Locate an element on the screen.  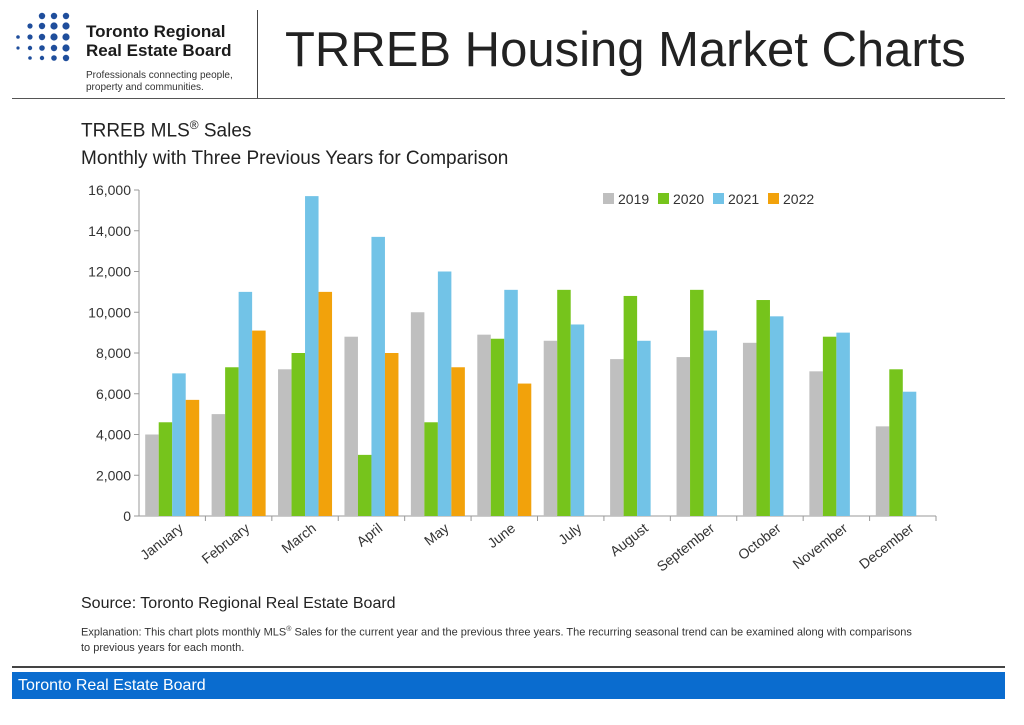
bar-2019-december is located at coordinates (882, 471).